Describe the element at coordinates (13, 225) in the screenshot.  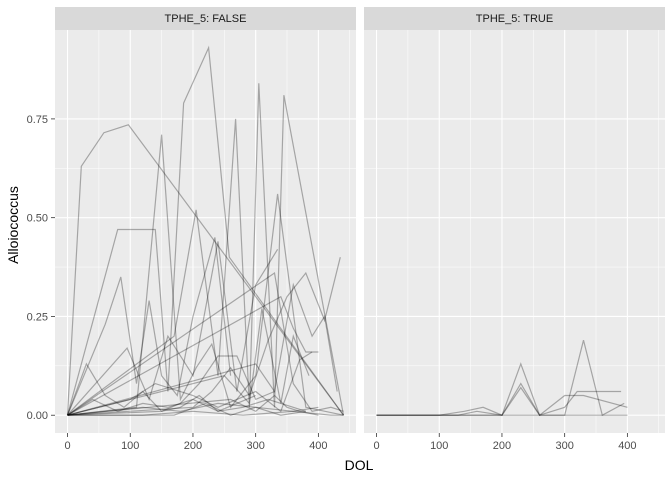
I see `y-axis-title: Alloiococcus` at that location.